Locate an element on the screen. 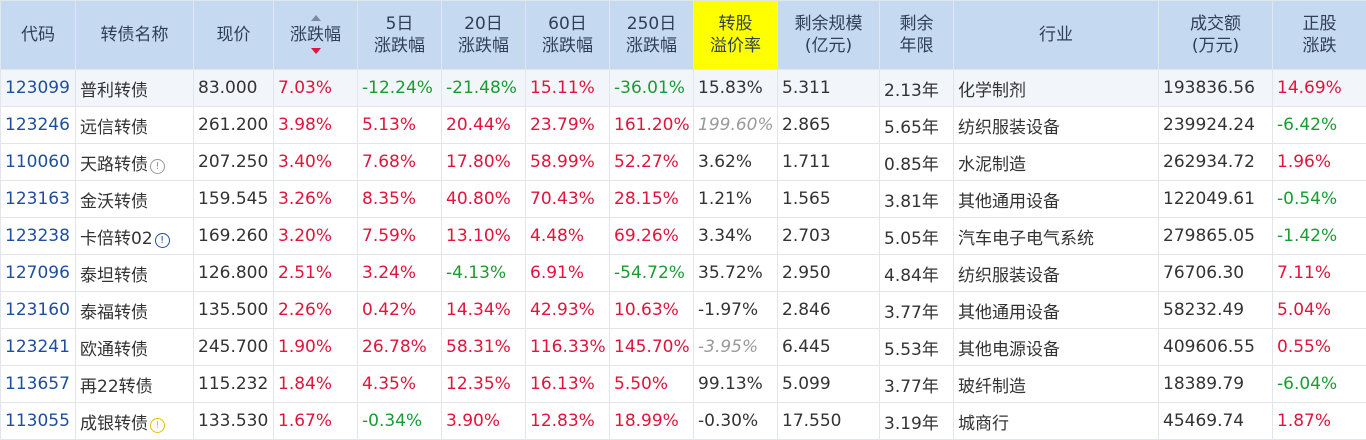  code-cell: 127096 is located at coordinates (38, 273).